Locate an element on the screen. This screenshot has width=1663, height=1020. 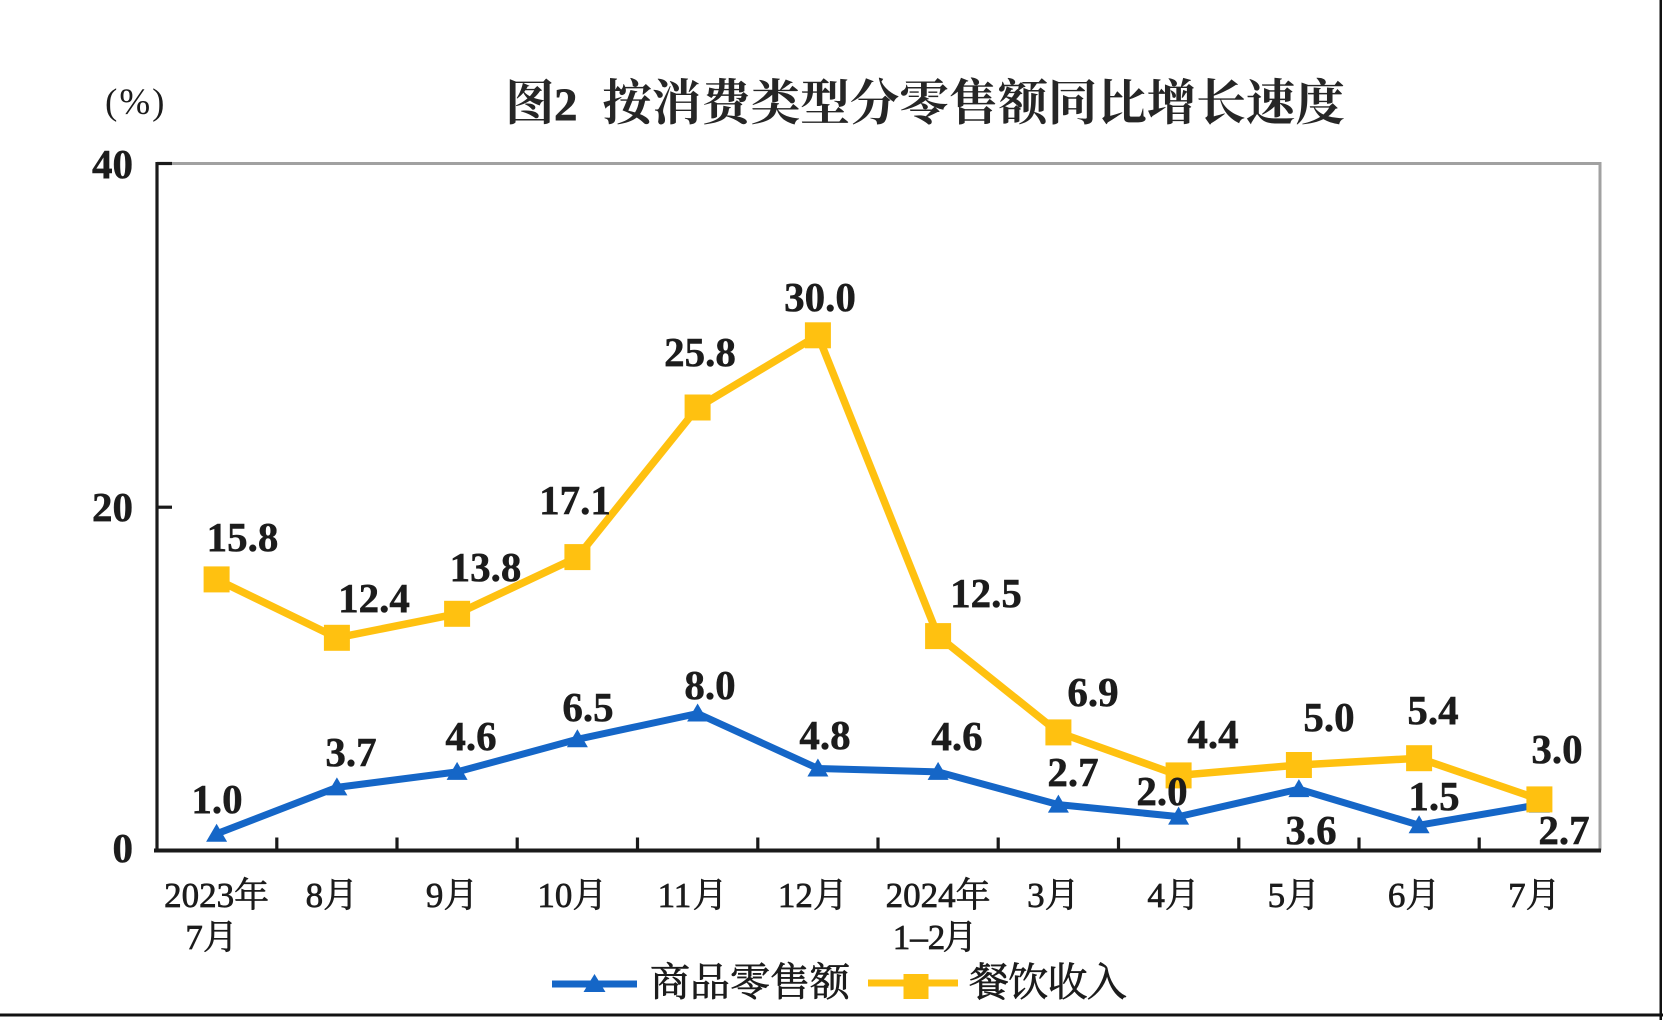
svg-text: 3.6 is located at coordinates (1310, 830).